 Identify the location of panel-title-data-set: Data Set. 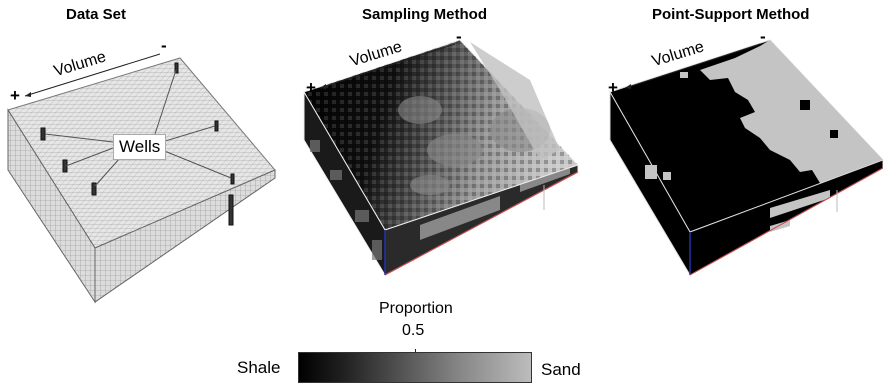
(96, 14).